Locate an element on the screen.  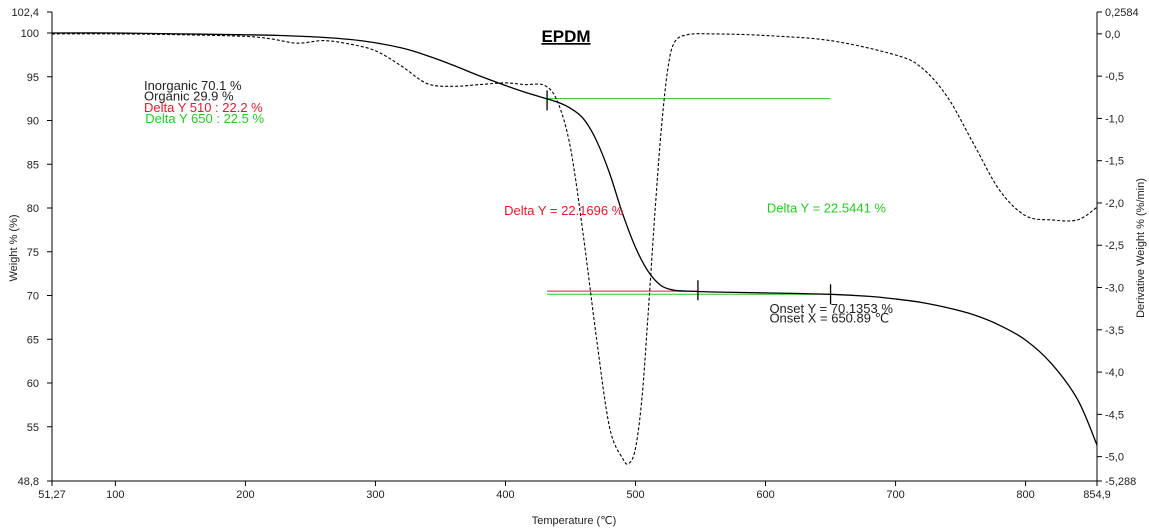
y-tick-label: 65 is located at coordinates (33, 340).